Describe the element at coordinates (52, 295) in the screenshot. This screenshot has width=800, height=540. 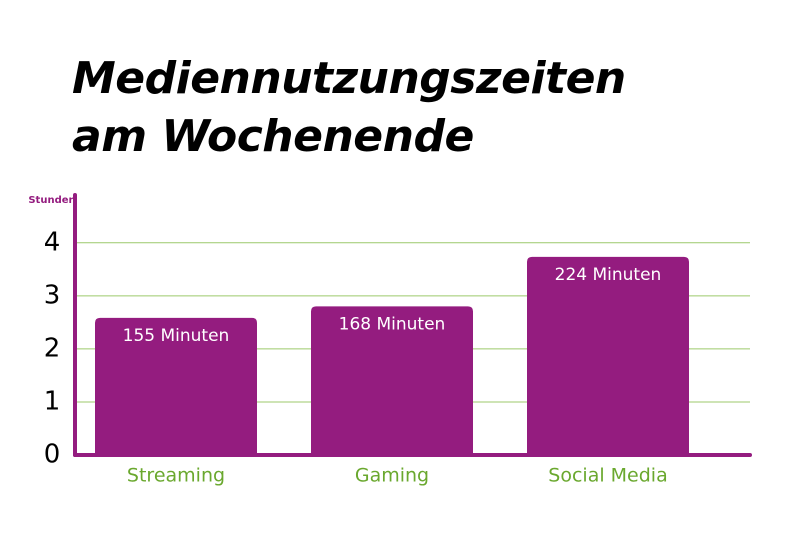
I see `y-tick-label: 3` at that location.